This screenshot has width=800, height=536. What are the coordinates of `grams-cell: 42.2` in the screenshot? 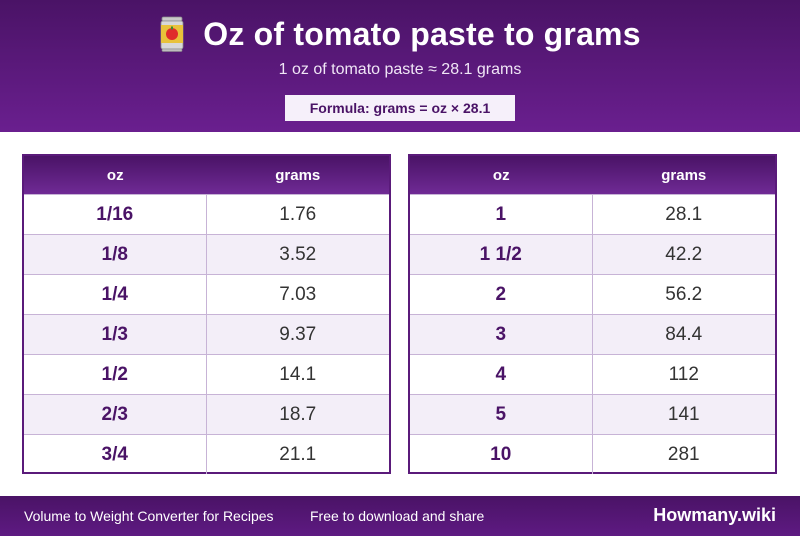 It's located at (684, 254).